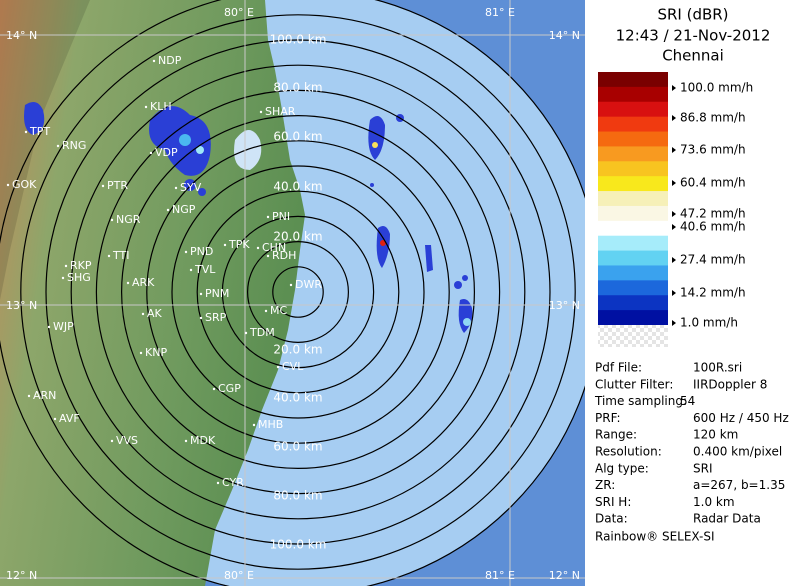 This screenshot has height=586, width=800. Describe the element at coordinates (21, 35) in the screenshot. I see `latitude-label: 14° N` at that location.